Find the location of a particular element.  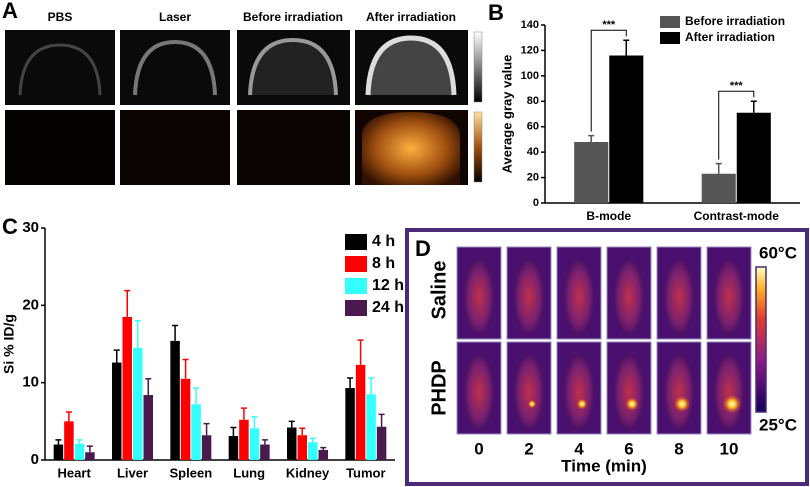

x-tick-label: Contrast-mode is located at coordinates (737, 216).